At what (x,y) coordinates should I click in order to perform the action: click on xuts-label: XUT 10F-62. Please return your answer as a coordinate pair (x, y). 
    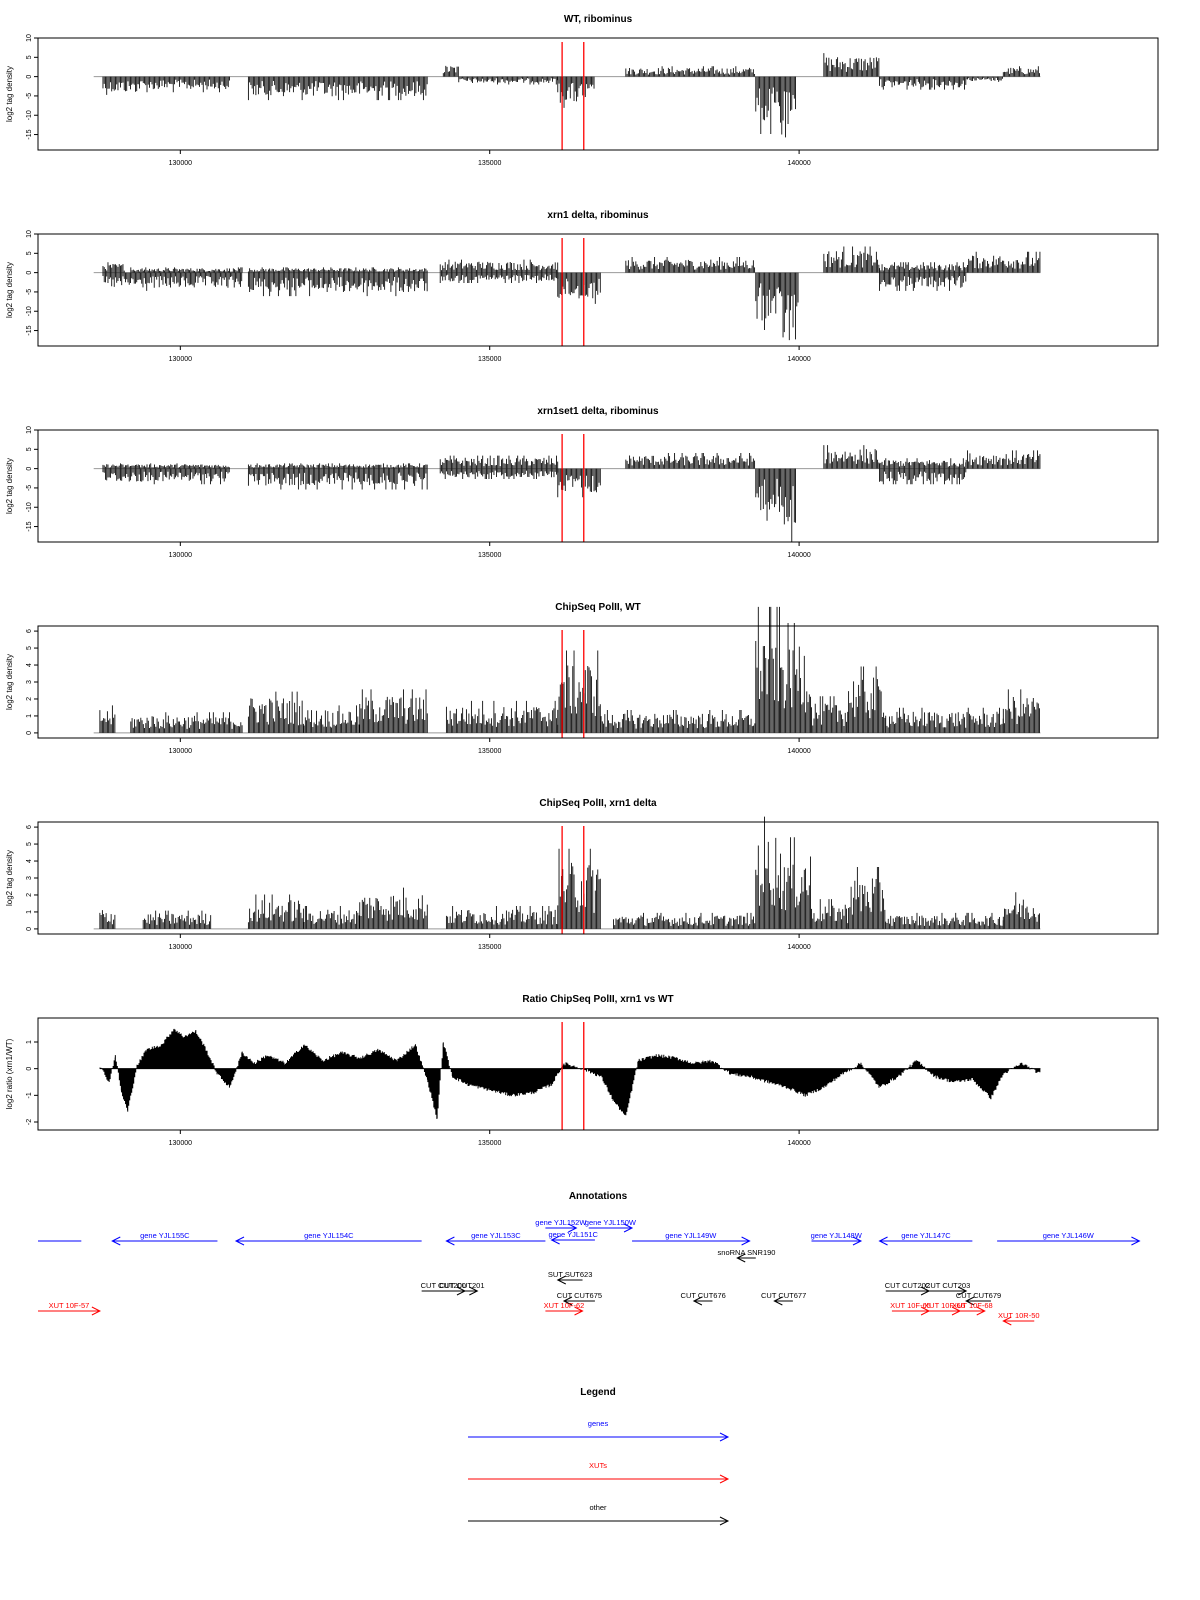
    Looking at the image, I should click on (564, 1305).